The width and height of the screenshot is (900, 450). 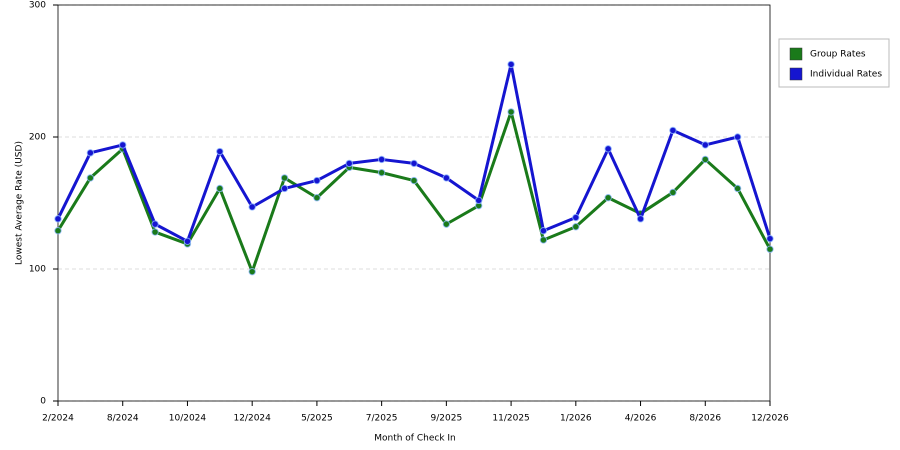 I want to click on x-tick-label: 4/2026, so click(x=641, y=419).